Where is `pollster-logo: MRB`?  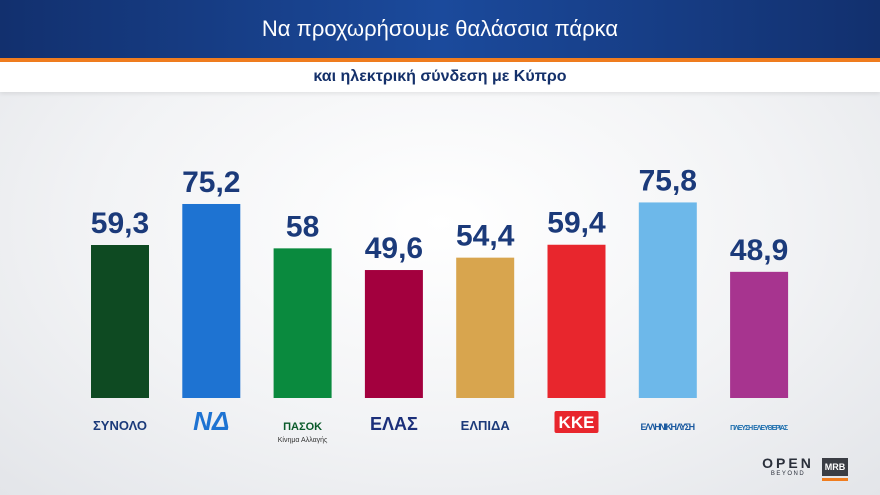
pollster-logo: MRB is located at coordinates (835, 467).